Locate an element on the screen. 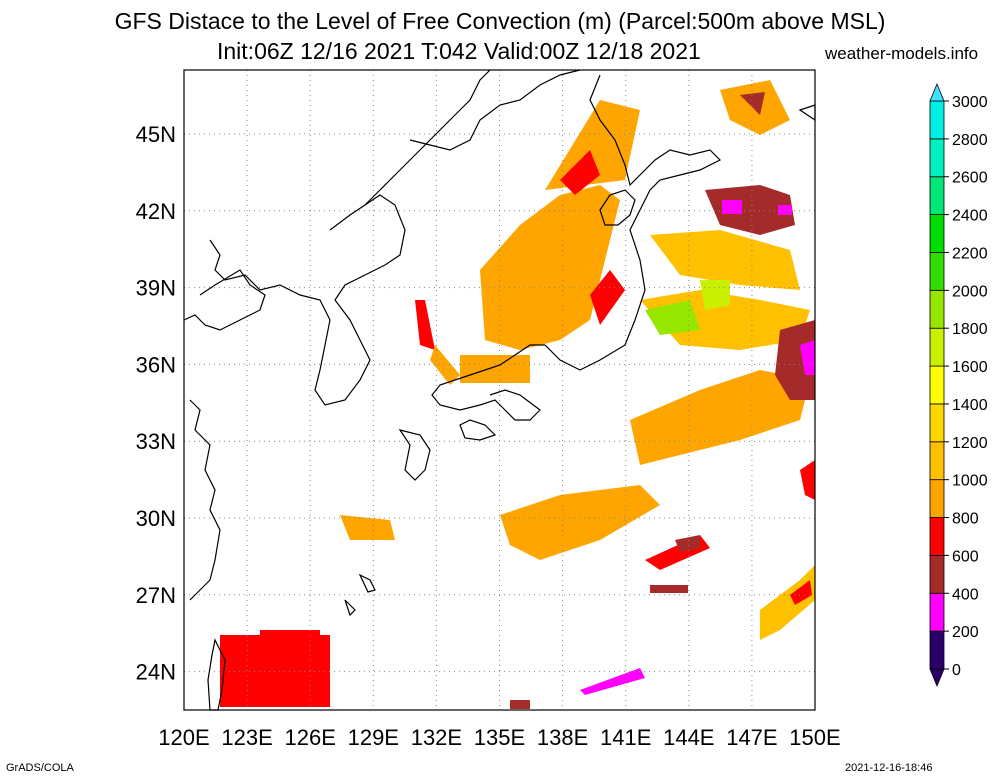 This screenshot has width=1000, height=779. latitude-labels: 24N 27N 30N 33N 36N 39N 42N 45N is located at coordinates (156, 403).